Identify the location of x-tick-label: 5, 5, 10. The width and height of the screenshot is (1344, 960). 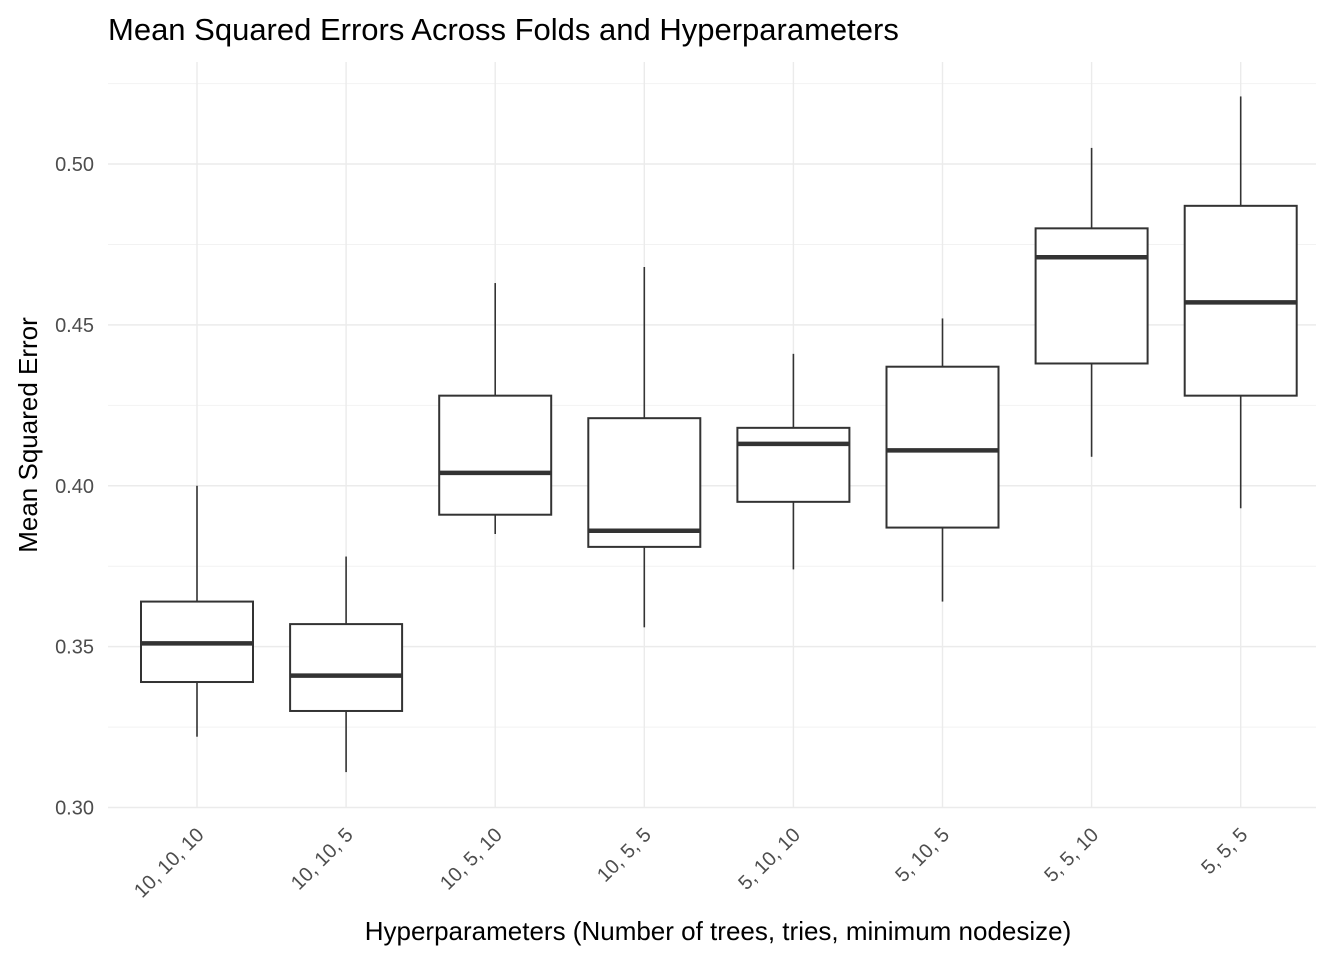
(1071, 855).